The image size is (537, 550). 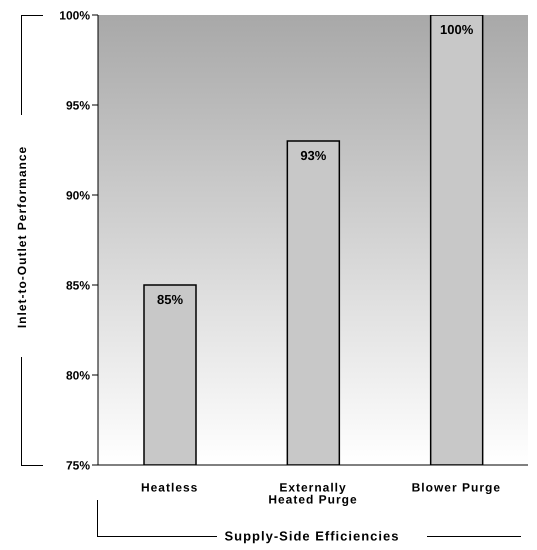 I want to click on data-label: 85%, so click(x=170, y=300).